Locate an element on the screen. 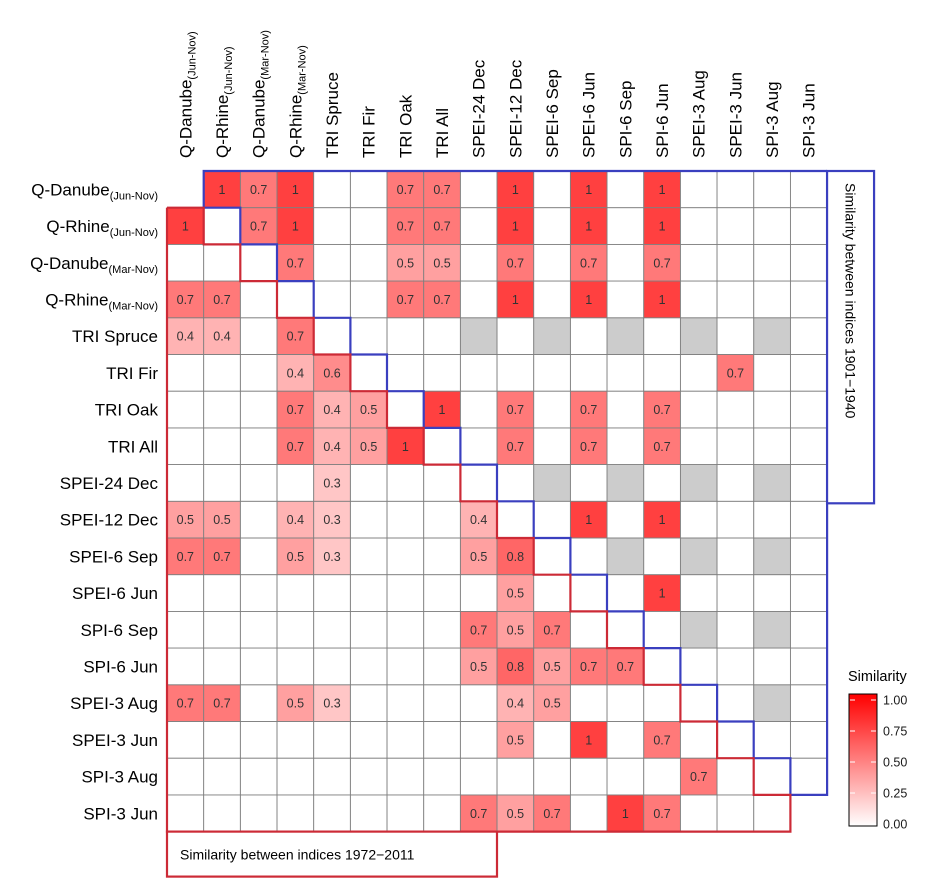 The height and width of the screenshot is (888, 928). row-label: TRI Spruce is located at coordinates (115, 336).